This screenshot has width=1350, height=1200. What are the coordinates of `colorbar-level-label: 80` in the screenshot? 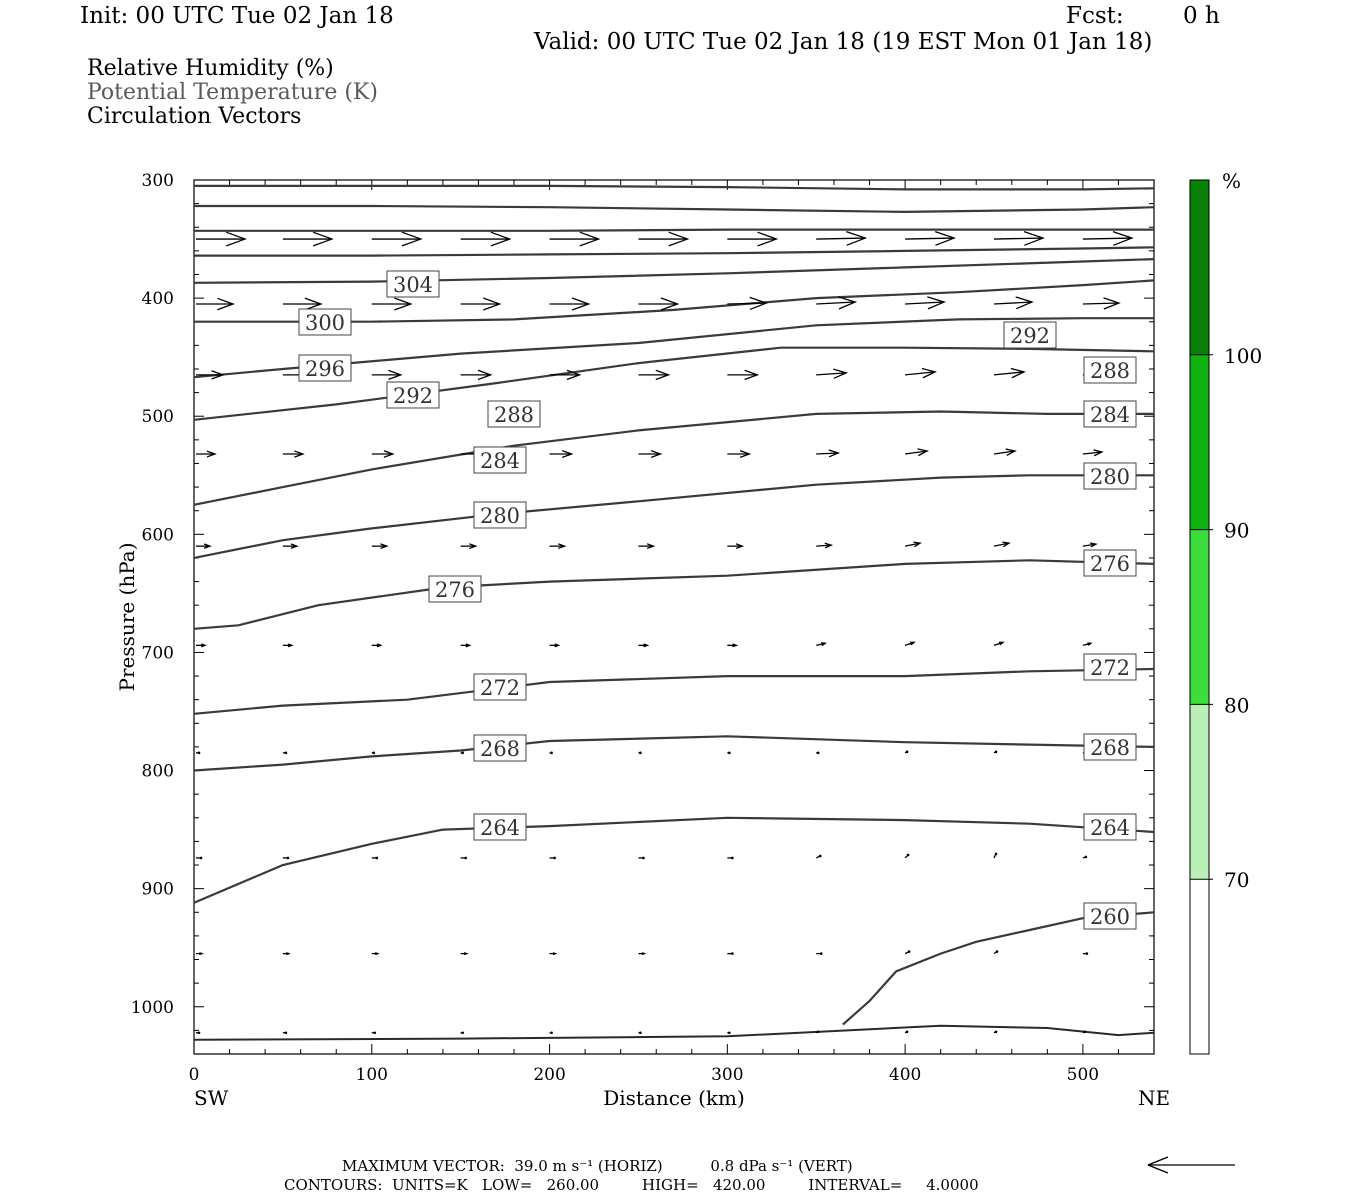 It's located at (1236, 705).